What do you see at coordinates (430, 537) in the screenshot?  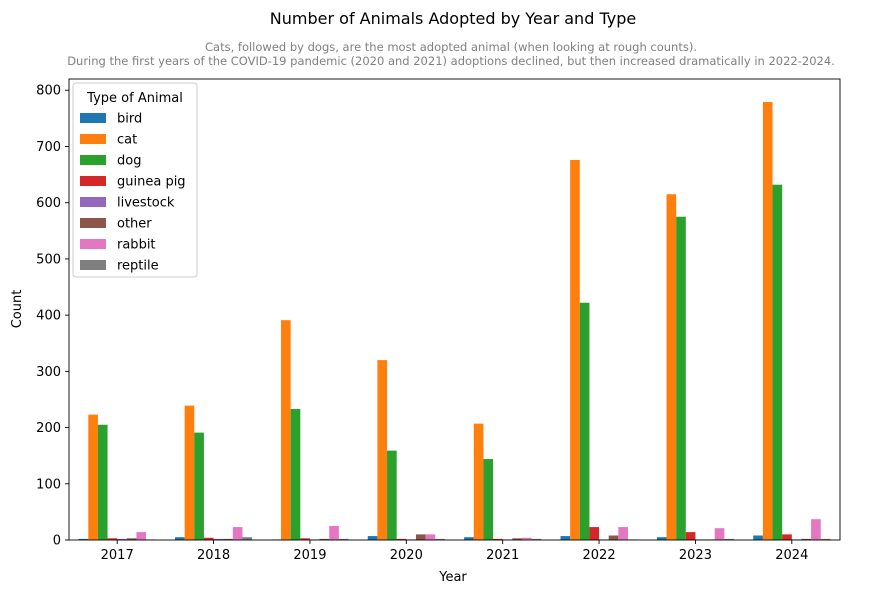 I see `bar-rabbit-2020` at bounding box center [430, 537].